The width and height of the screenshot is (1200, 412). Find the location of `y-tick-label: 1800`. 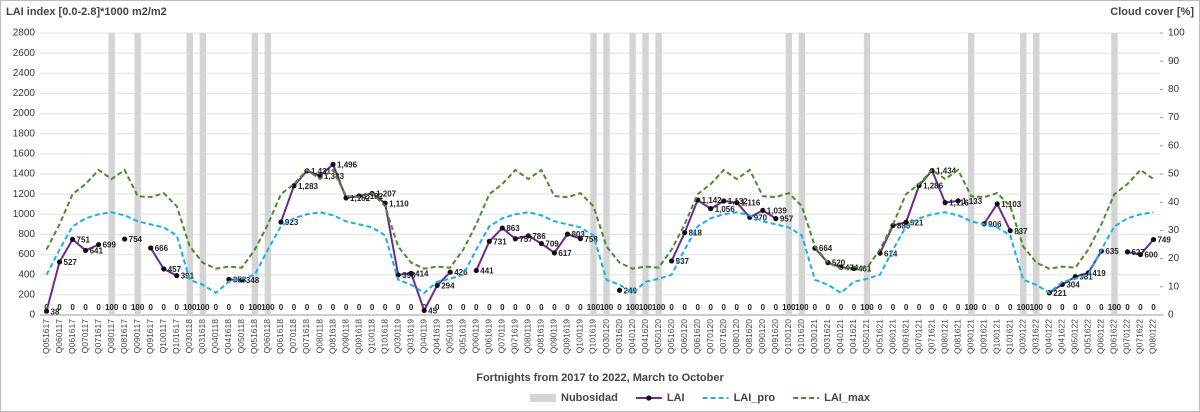

y-tick-label: 1800 is located at coordinates (24, 133).